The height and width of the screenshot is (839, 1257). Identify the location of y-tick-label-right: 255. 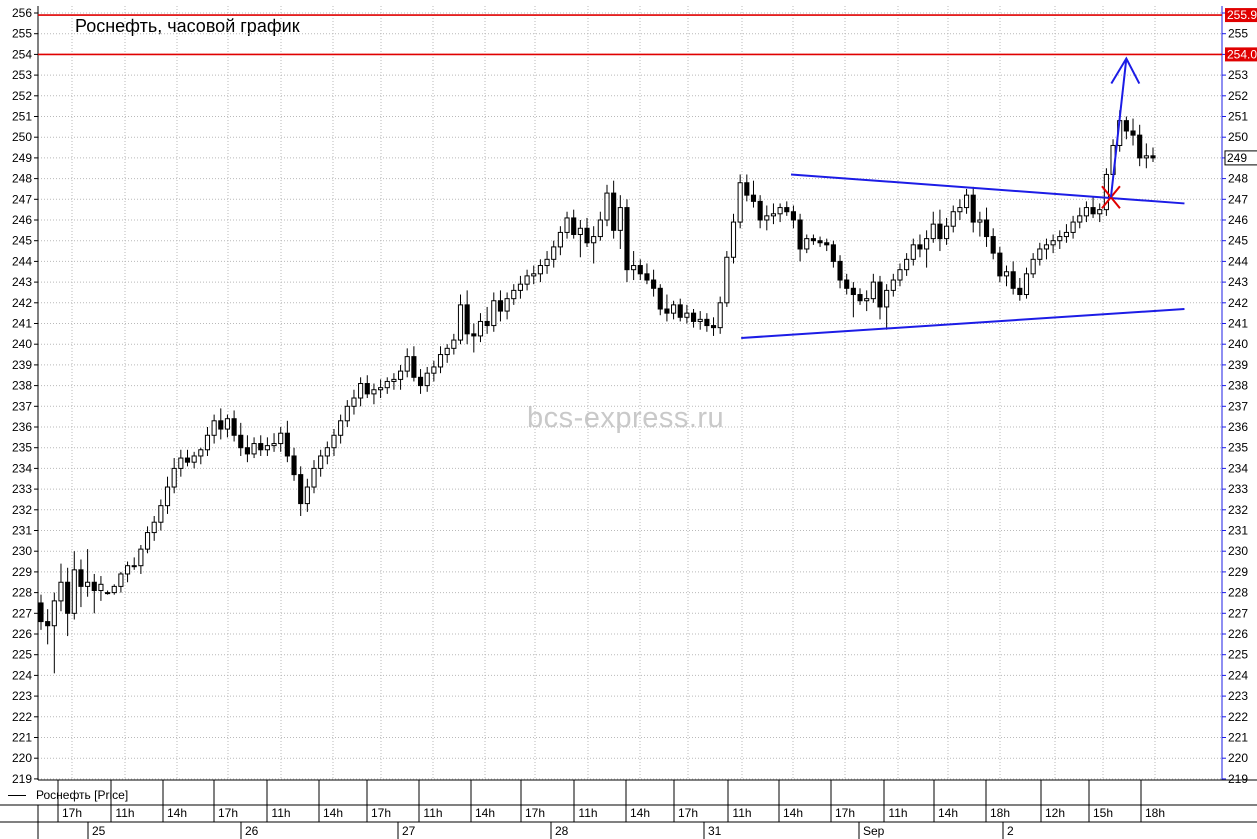
(1238, 34).